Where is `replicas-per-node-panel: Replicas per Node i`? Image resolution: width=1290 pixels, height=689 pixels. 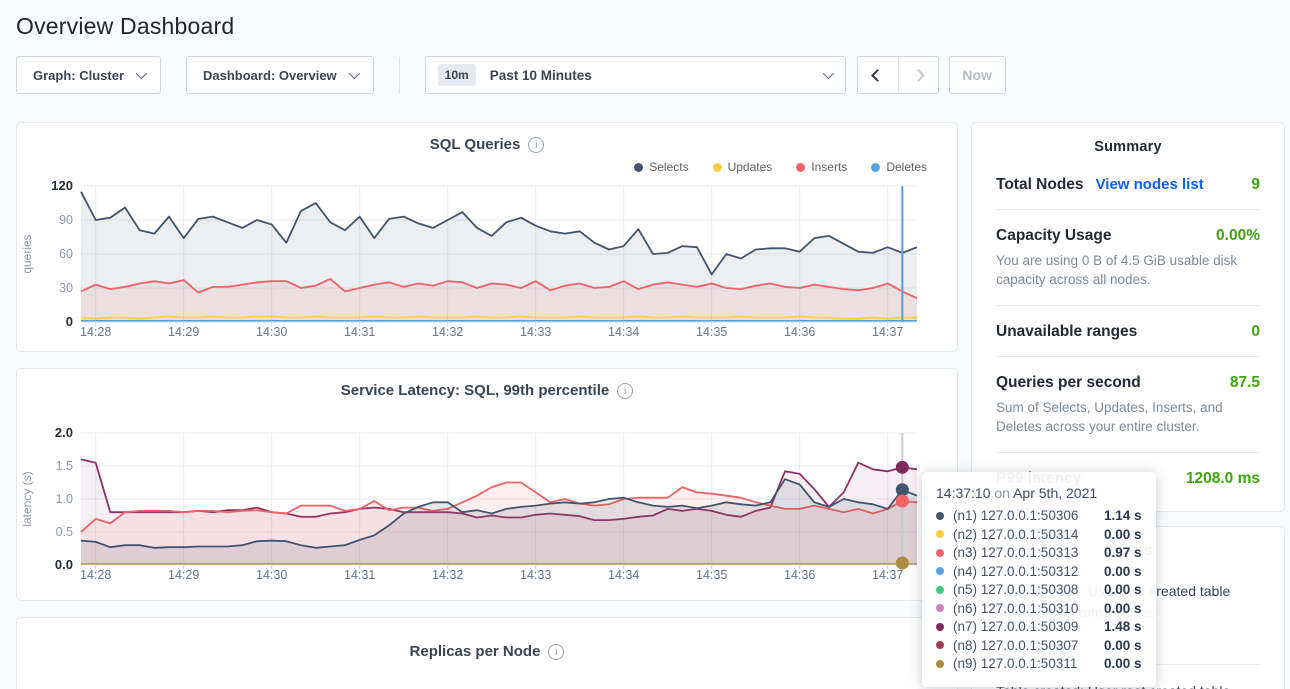 replicas-per-node-panel: Replicas per Node i is located at coordinates (487, 653).